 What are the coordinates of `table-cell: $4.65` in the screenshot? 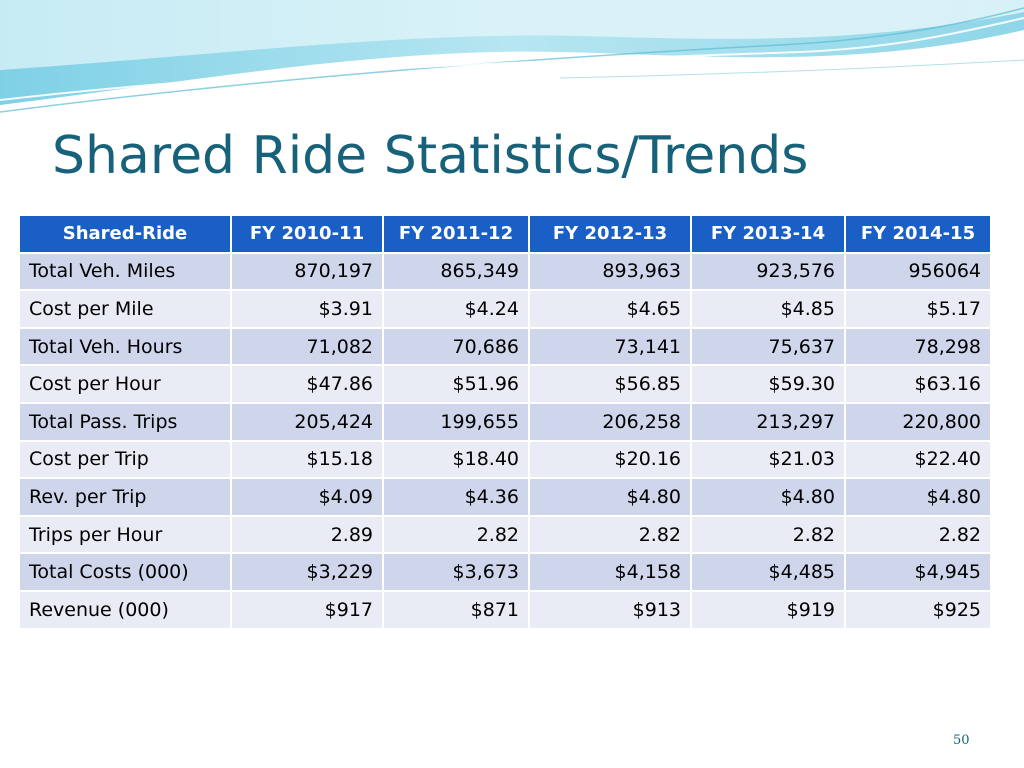 It's located at (610, 309).